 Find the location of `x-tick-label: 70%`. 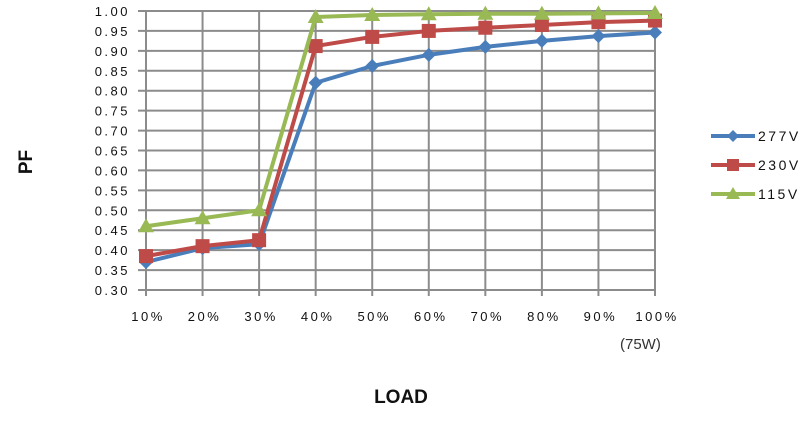

x-tick-label: 70% is located at coordinates (488, 316).